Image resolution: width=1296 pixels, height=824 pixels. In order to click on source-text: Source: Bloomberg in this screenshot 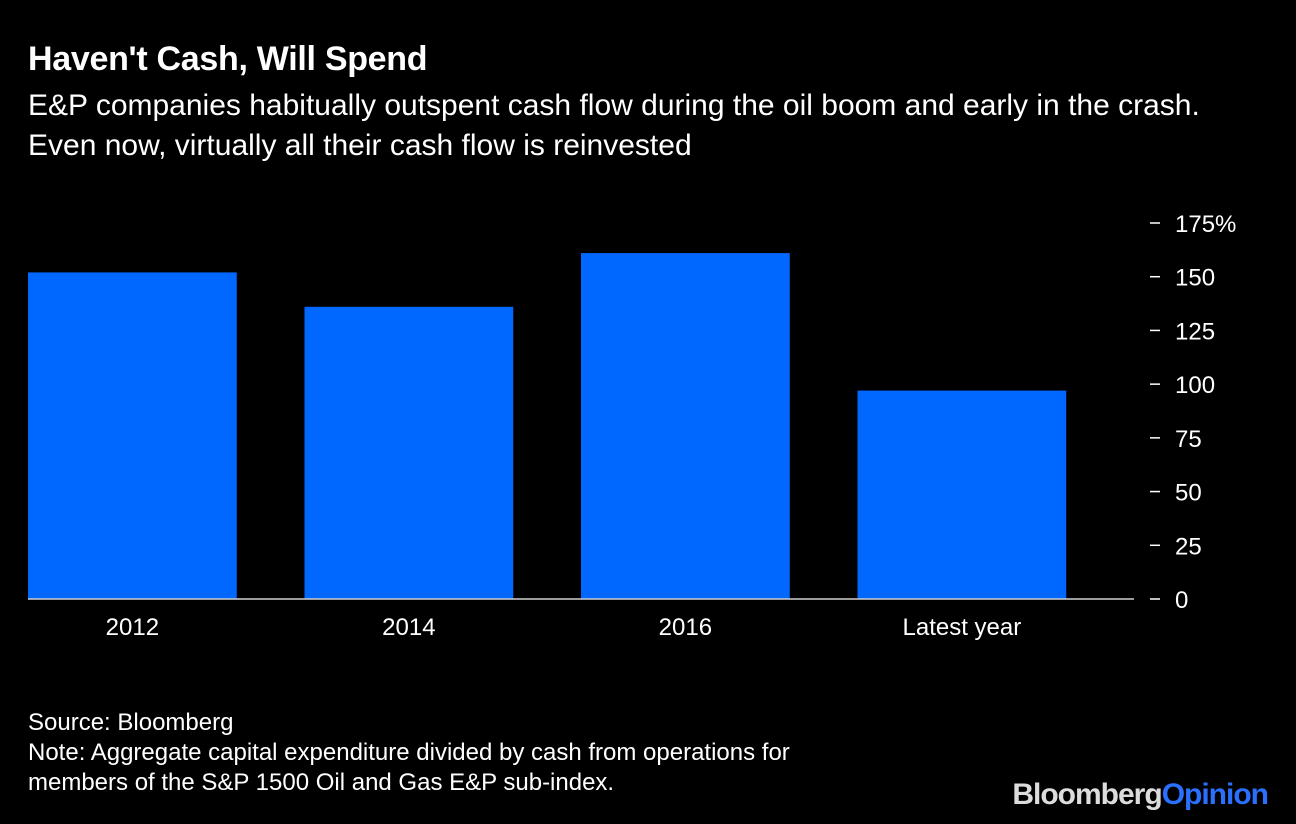, I will do `click(131, 722)`.